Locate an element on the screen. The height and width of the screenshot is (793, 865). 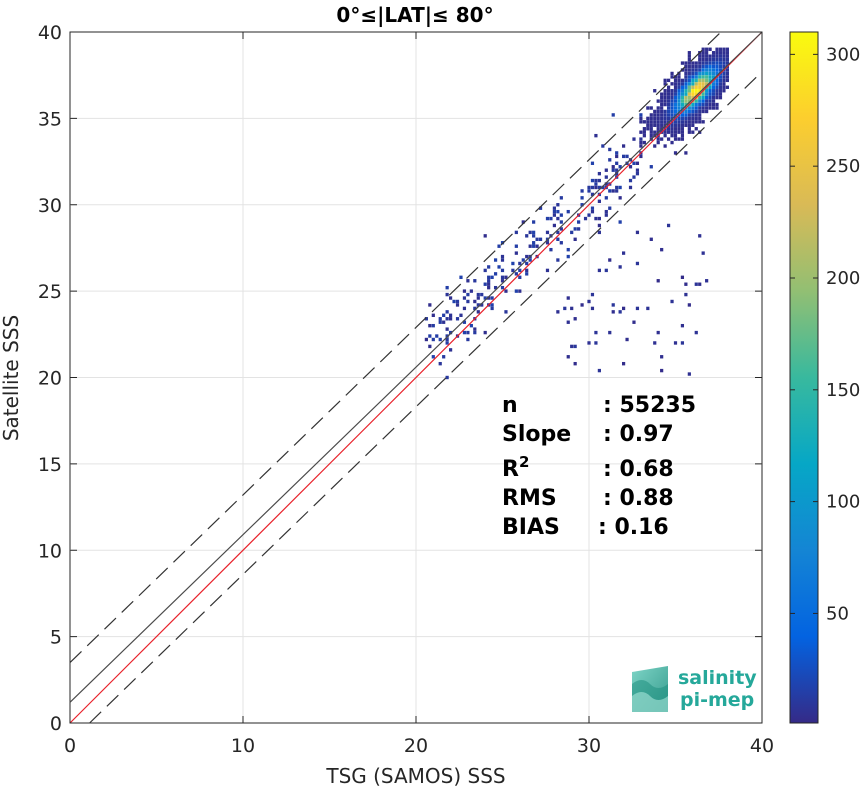
stat-label: BIAS is located at coordinates (531, 527).